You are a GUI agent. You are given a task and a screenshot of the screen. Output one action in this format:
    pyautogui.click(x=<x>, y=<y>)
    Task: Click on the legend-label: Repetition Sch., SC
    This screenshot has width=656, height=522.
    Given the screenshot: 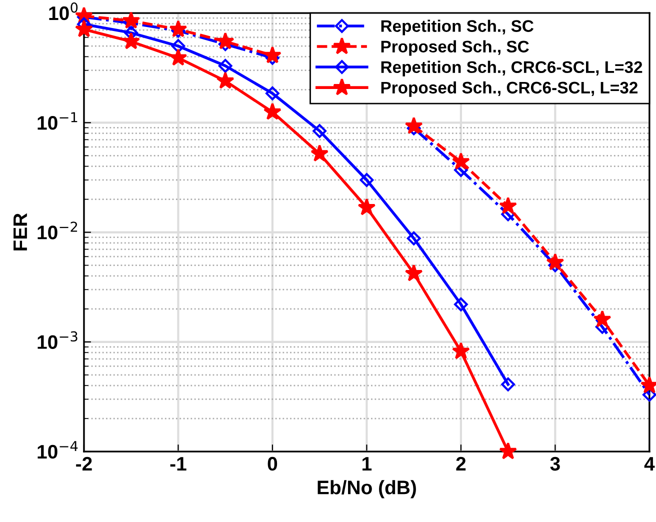 What is the action you would take?
    pyautogui.click(x=457, y=28)
    